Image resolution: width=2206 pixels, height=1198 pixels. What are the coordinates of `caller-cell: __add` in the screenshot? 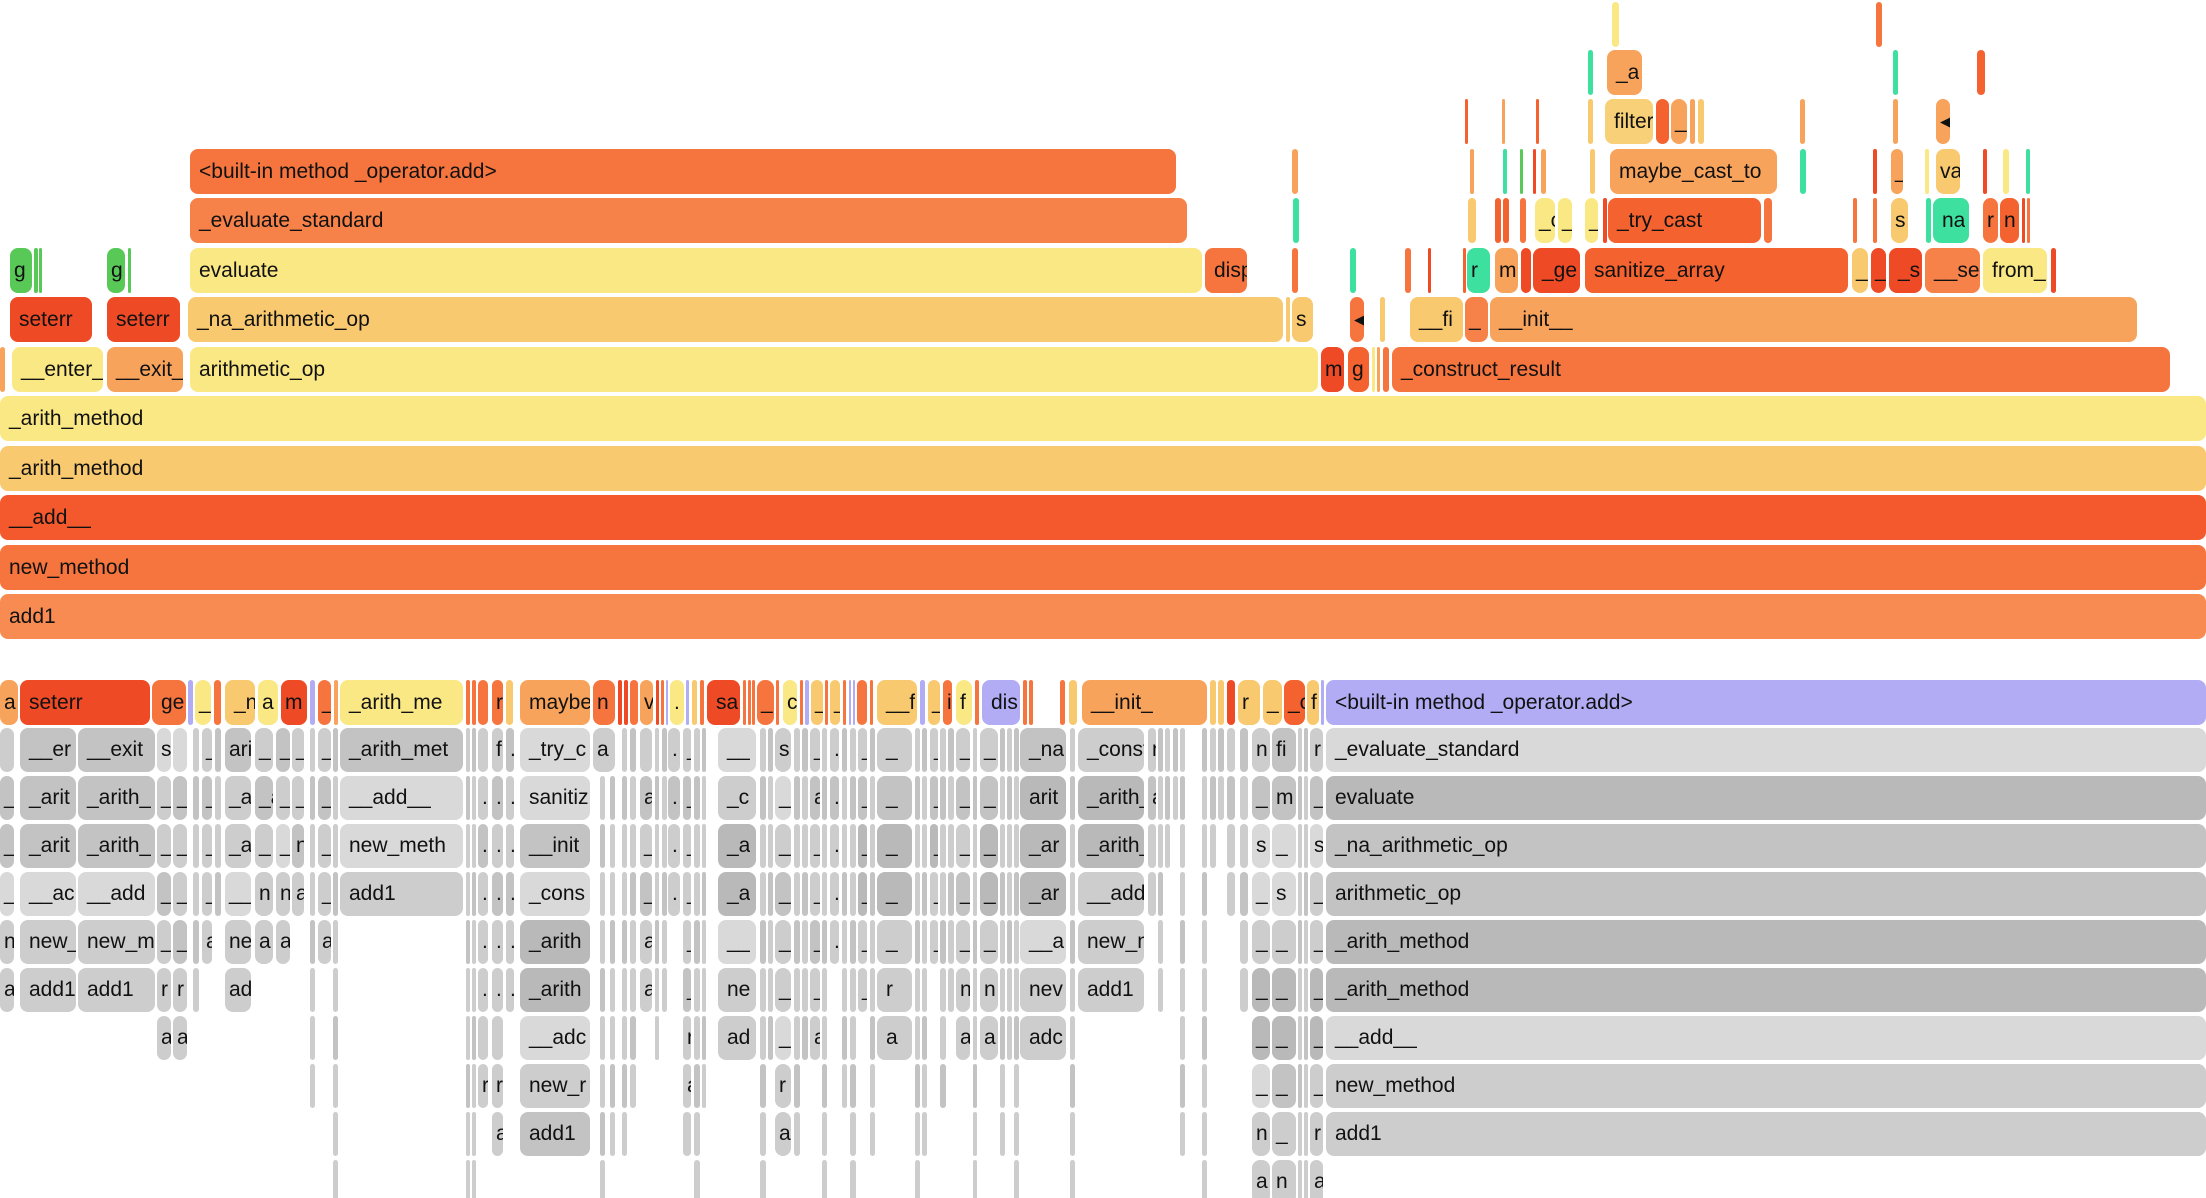 It's located at (116, 894).